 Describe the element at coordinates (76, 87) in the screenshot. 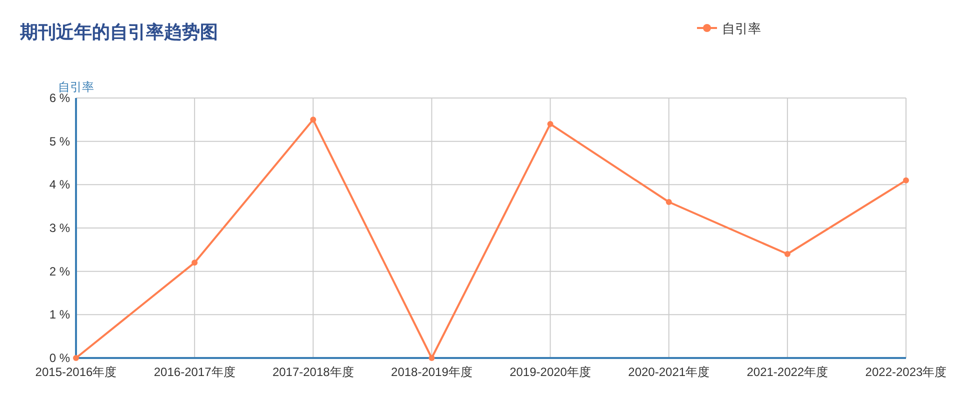

I see `y-axis-title: 自引率` at that location.